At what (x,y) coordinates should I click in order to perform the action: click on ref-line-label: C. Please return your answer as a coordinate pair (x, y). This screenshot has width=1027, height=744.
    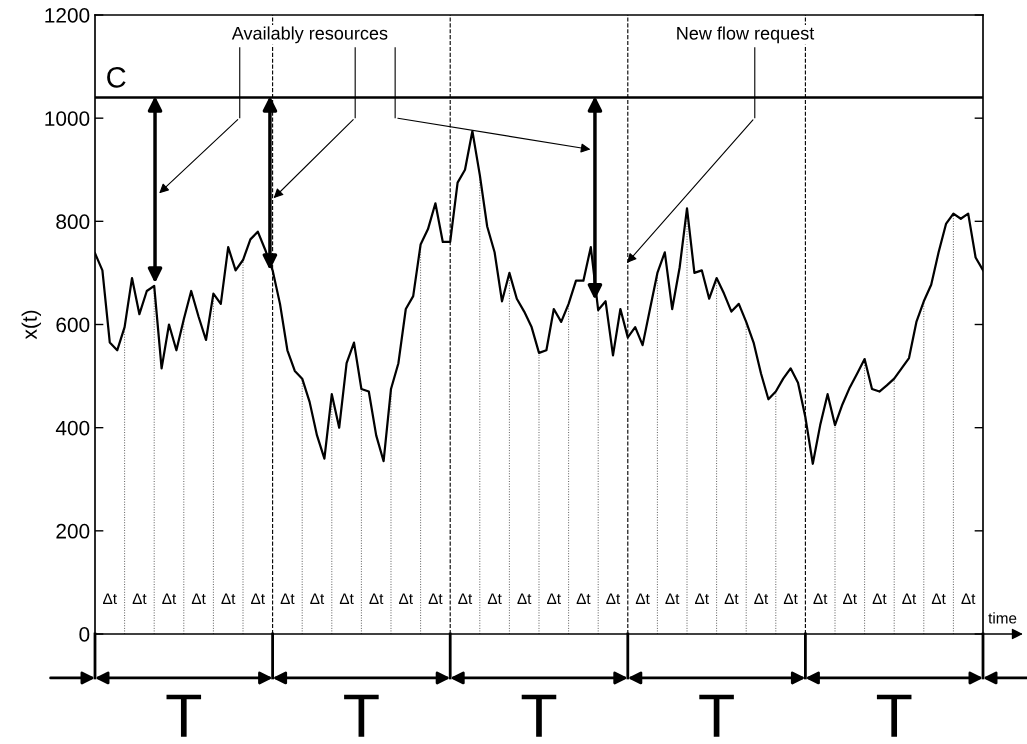
    Looking at the image, I should click on (116, 77).